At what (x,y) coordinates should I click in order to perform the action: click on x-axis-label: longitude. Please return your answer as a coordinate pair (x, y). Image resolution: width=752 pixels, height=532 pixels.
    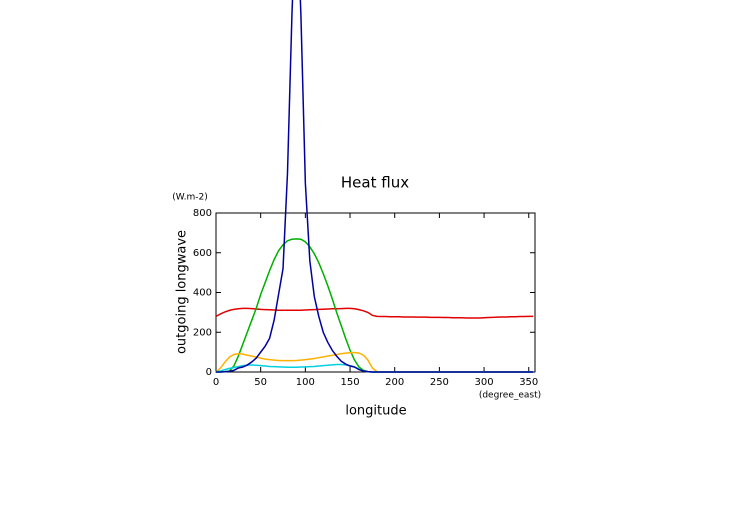
    Looking at the image, I should click on (375, 411).